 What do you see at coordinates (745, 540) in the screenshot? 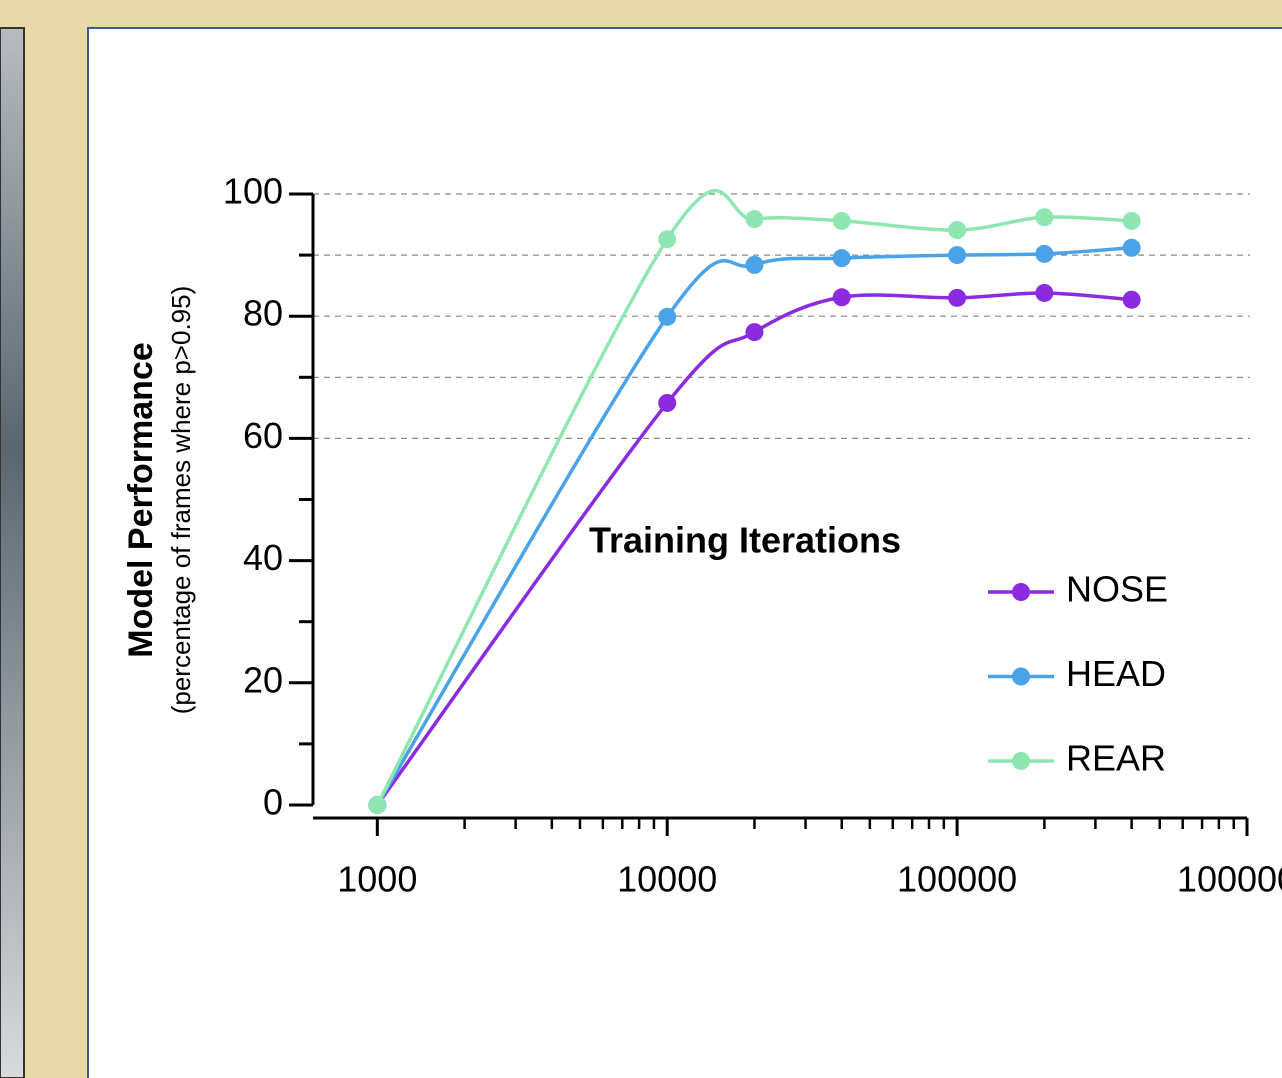
I see `x-axis-title: Training Iterations` at bounding box center [745, 540].